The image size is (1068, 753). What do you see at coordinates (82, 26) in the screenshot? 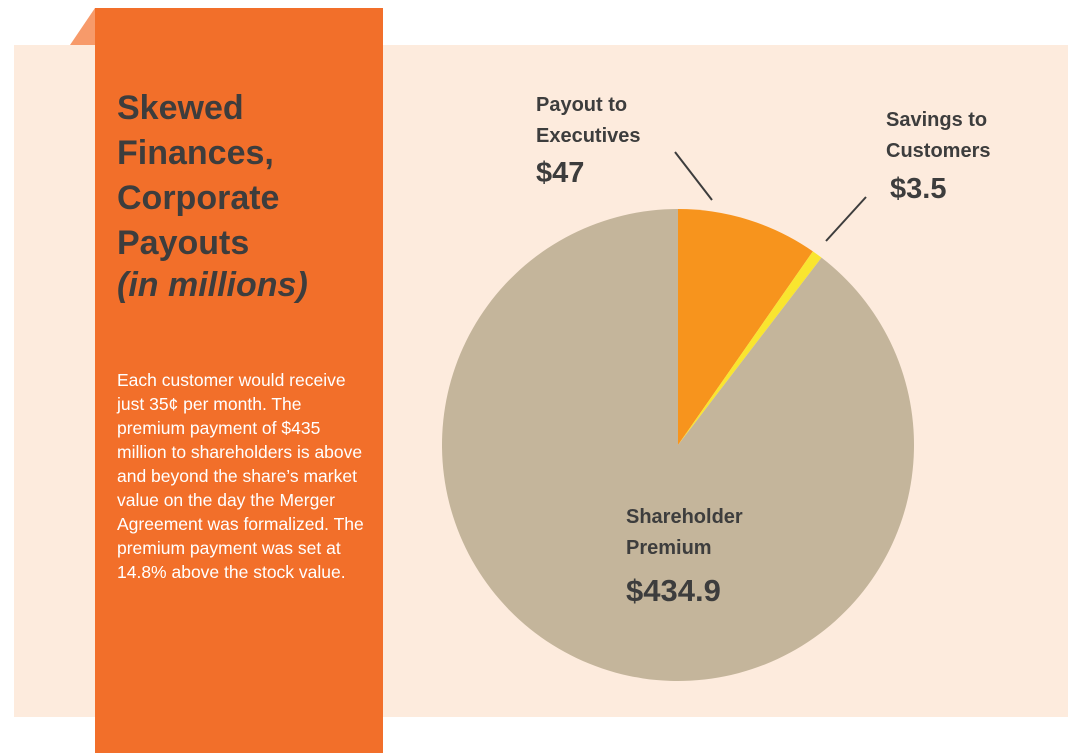
I see `fold` at bounding box center [82, 26].